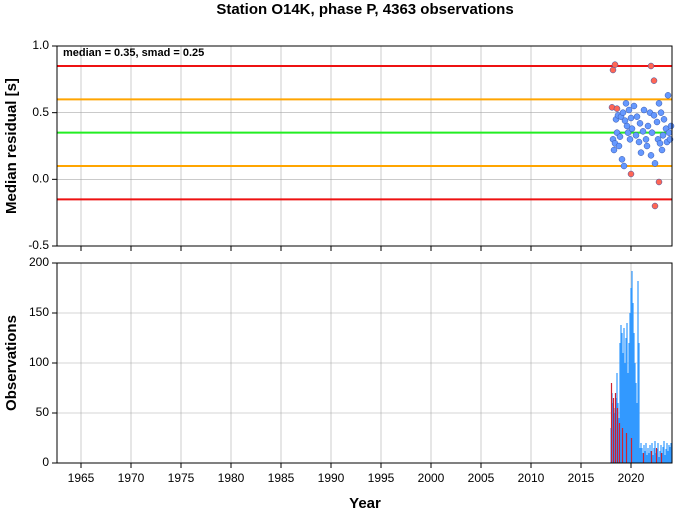 Image resolution: width=678 pixels, height=511 pixels. What do you see at coordinates (40, 112) in the screenshot?
I see `y-tick-label: 0.5` at bounding box center [40, 112].